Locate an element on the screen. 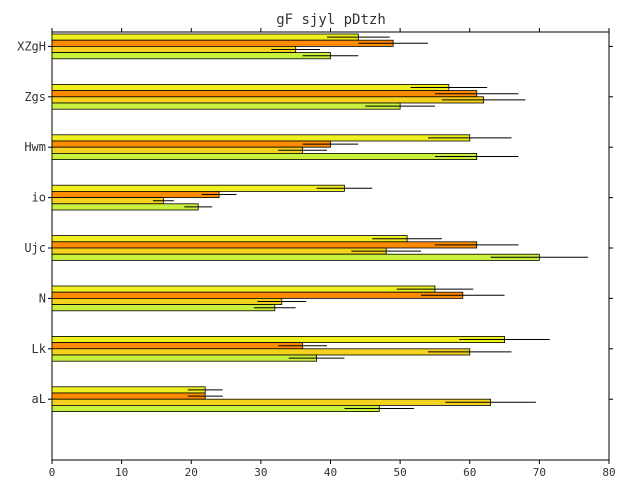 Image resolution: width=630 pixels, height=490 pixels. x-tick-label: 80 is located at coordinates (608, 472).